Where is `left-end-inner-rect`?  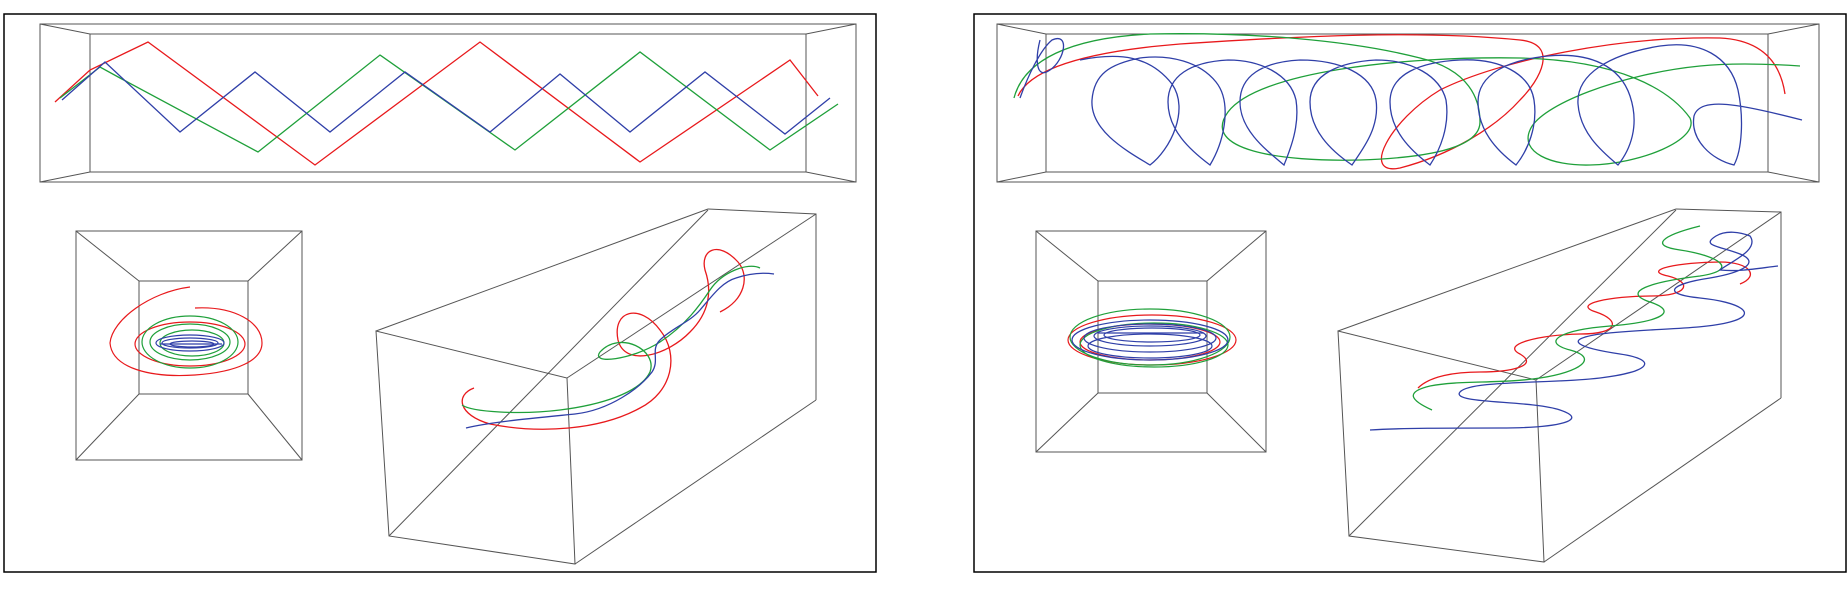 left-end-inner-rect is located at coordinates (193, 337).